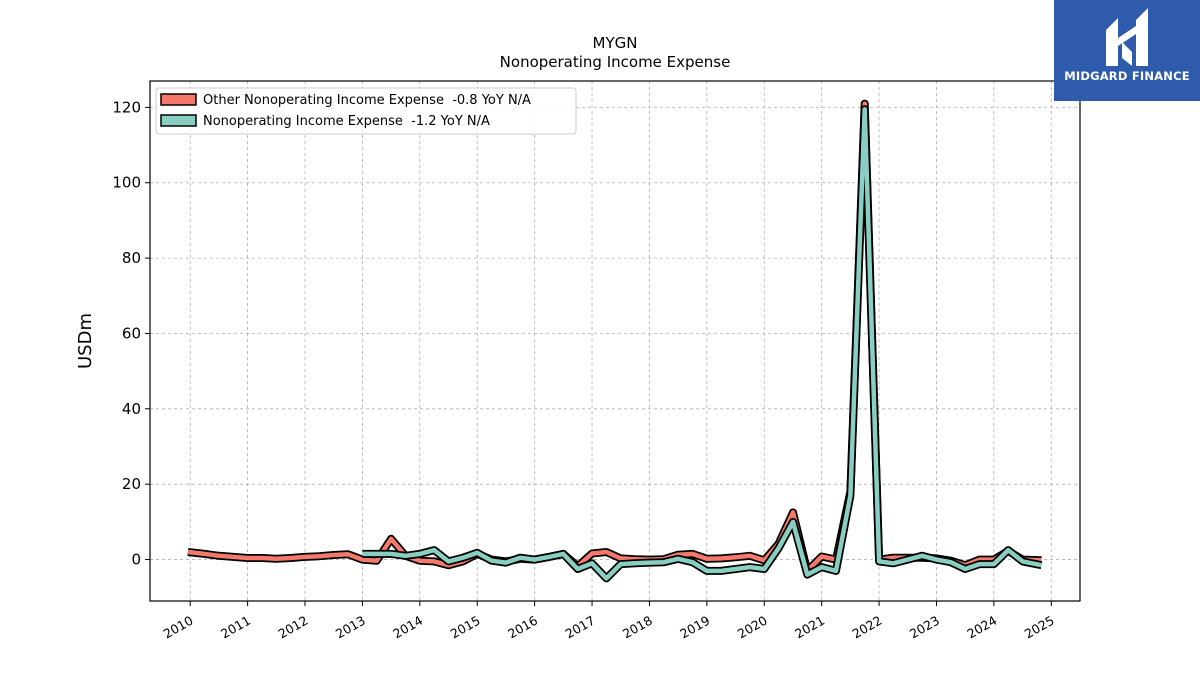  I want to click on x-tick-label: 2019, so click(694, 627).